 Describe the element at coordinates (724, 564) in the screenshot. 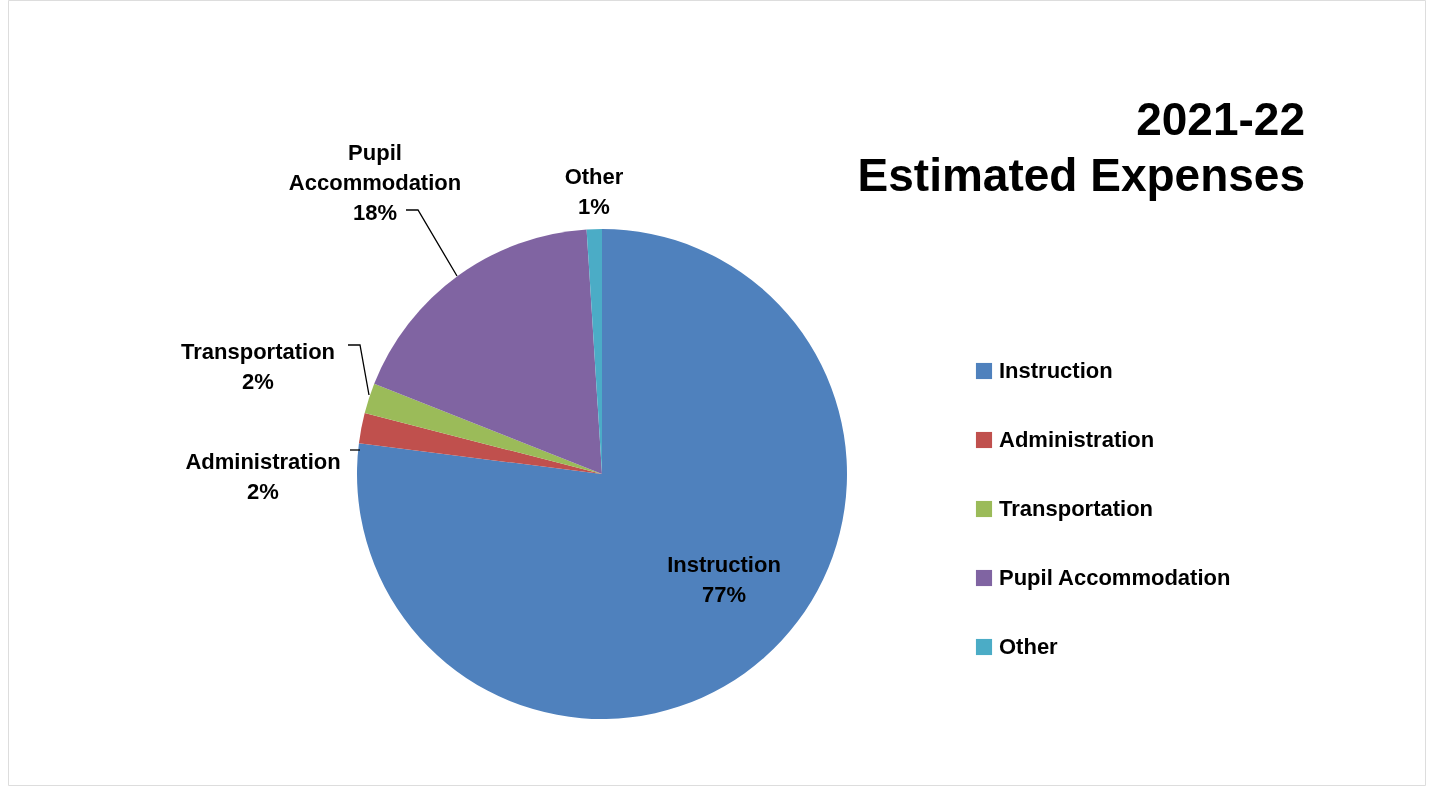

I see `slice-label: Instruction` at that location.